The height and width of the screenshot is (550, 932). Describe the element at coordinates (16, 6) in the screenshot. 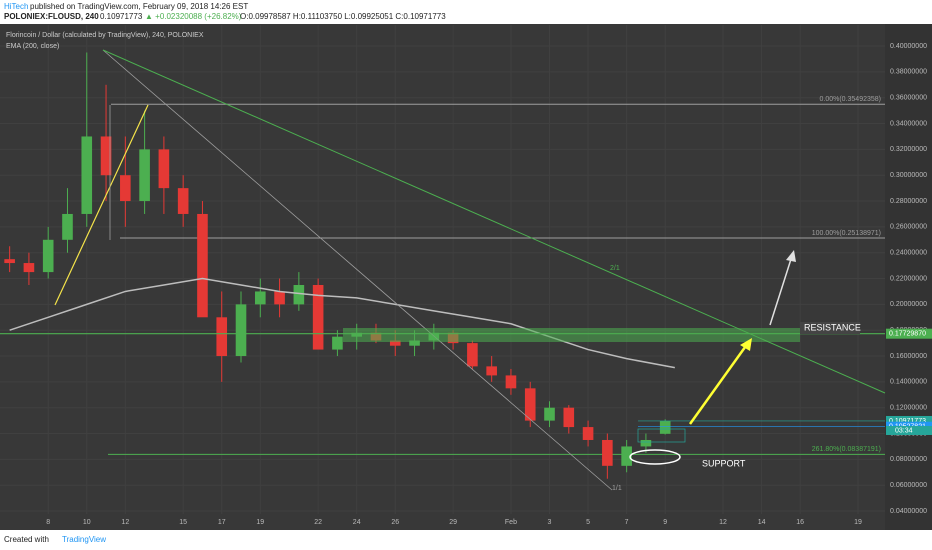

I see `publisher: HiTech` at that location.